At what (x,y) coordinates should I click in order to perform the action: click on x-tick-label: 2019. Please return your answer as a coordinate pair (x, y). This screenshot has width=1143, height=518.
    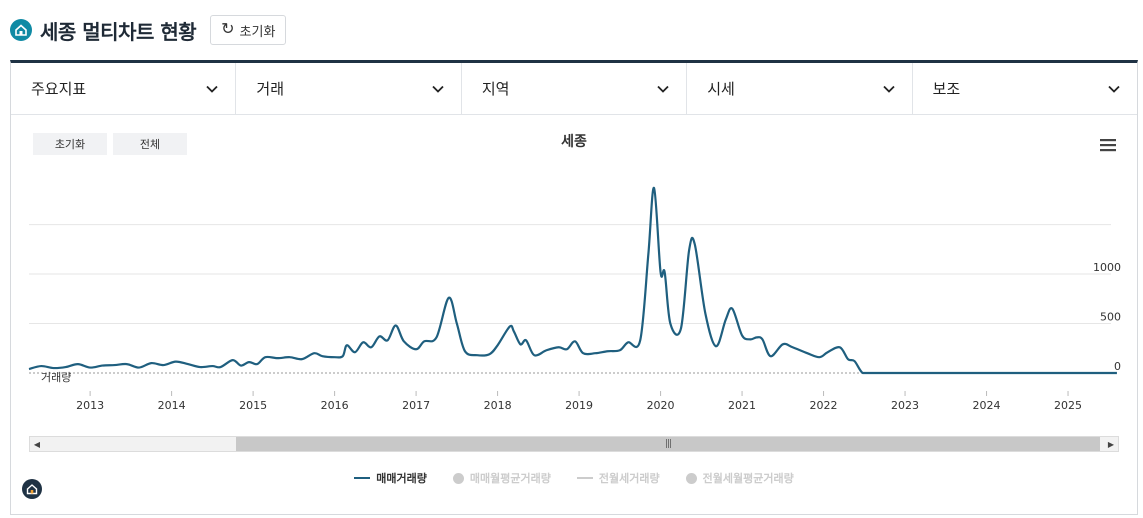
    Looking at the image, I should click on (579, 405).